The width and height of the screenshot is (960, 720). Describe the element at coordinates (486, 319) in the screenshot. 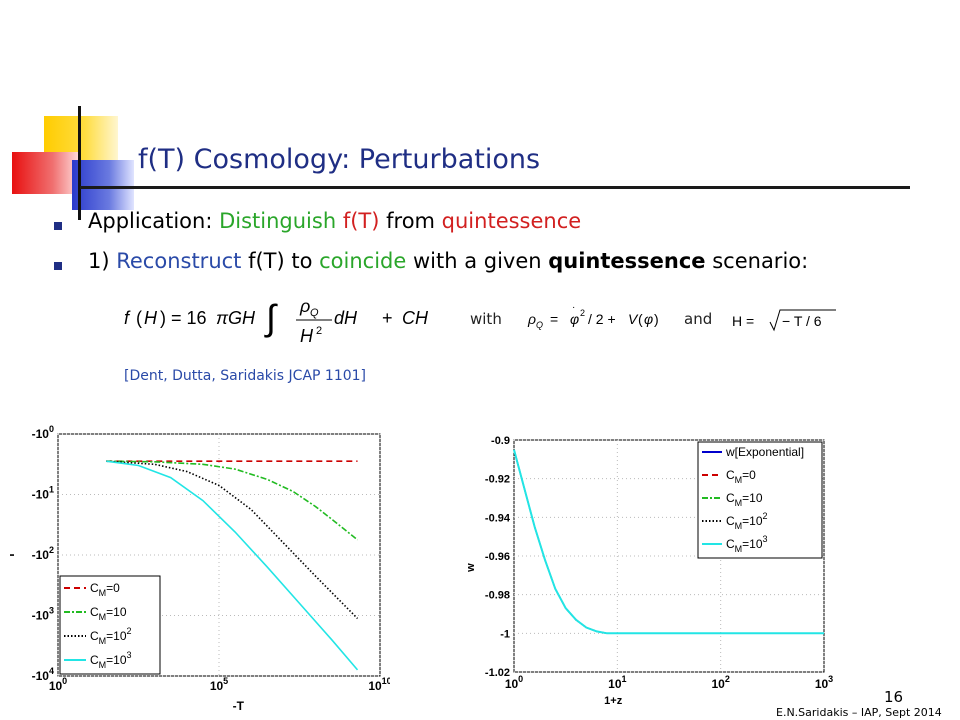

I see `eq-with: with` at that location.